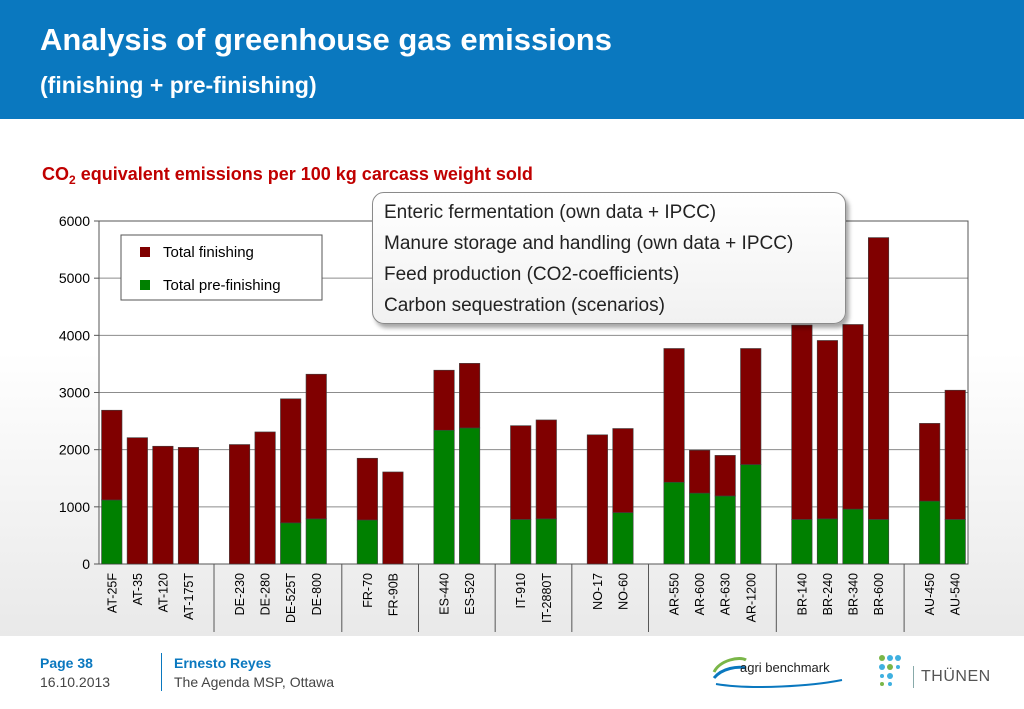 The image size is (1024, 709). What do you see at coordinates (221, 267) in the screenshot?
I see `legend-box` at bounding box center [221, 267].